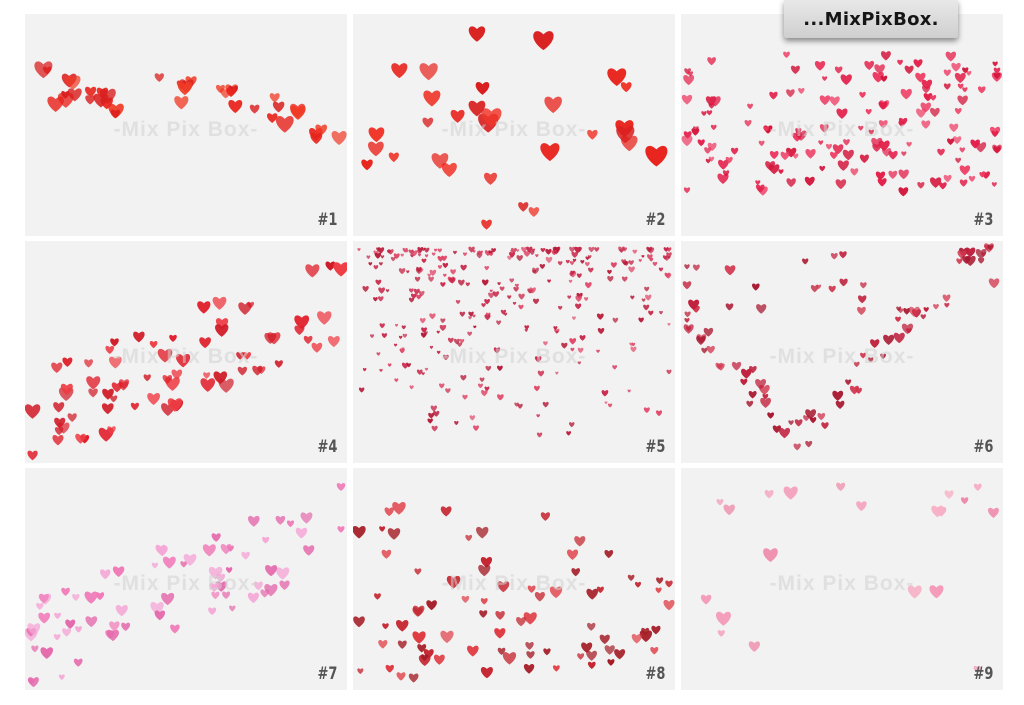 The width and height of the screenshot is (1024, 705). I want to click on preview-panel-7: -Mix Pix Box- #7, so click(186, 579).